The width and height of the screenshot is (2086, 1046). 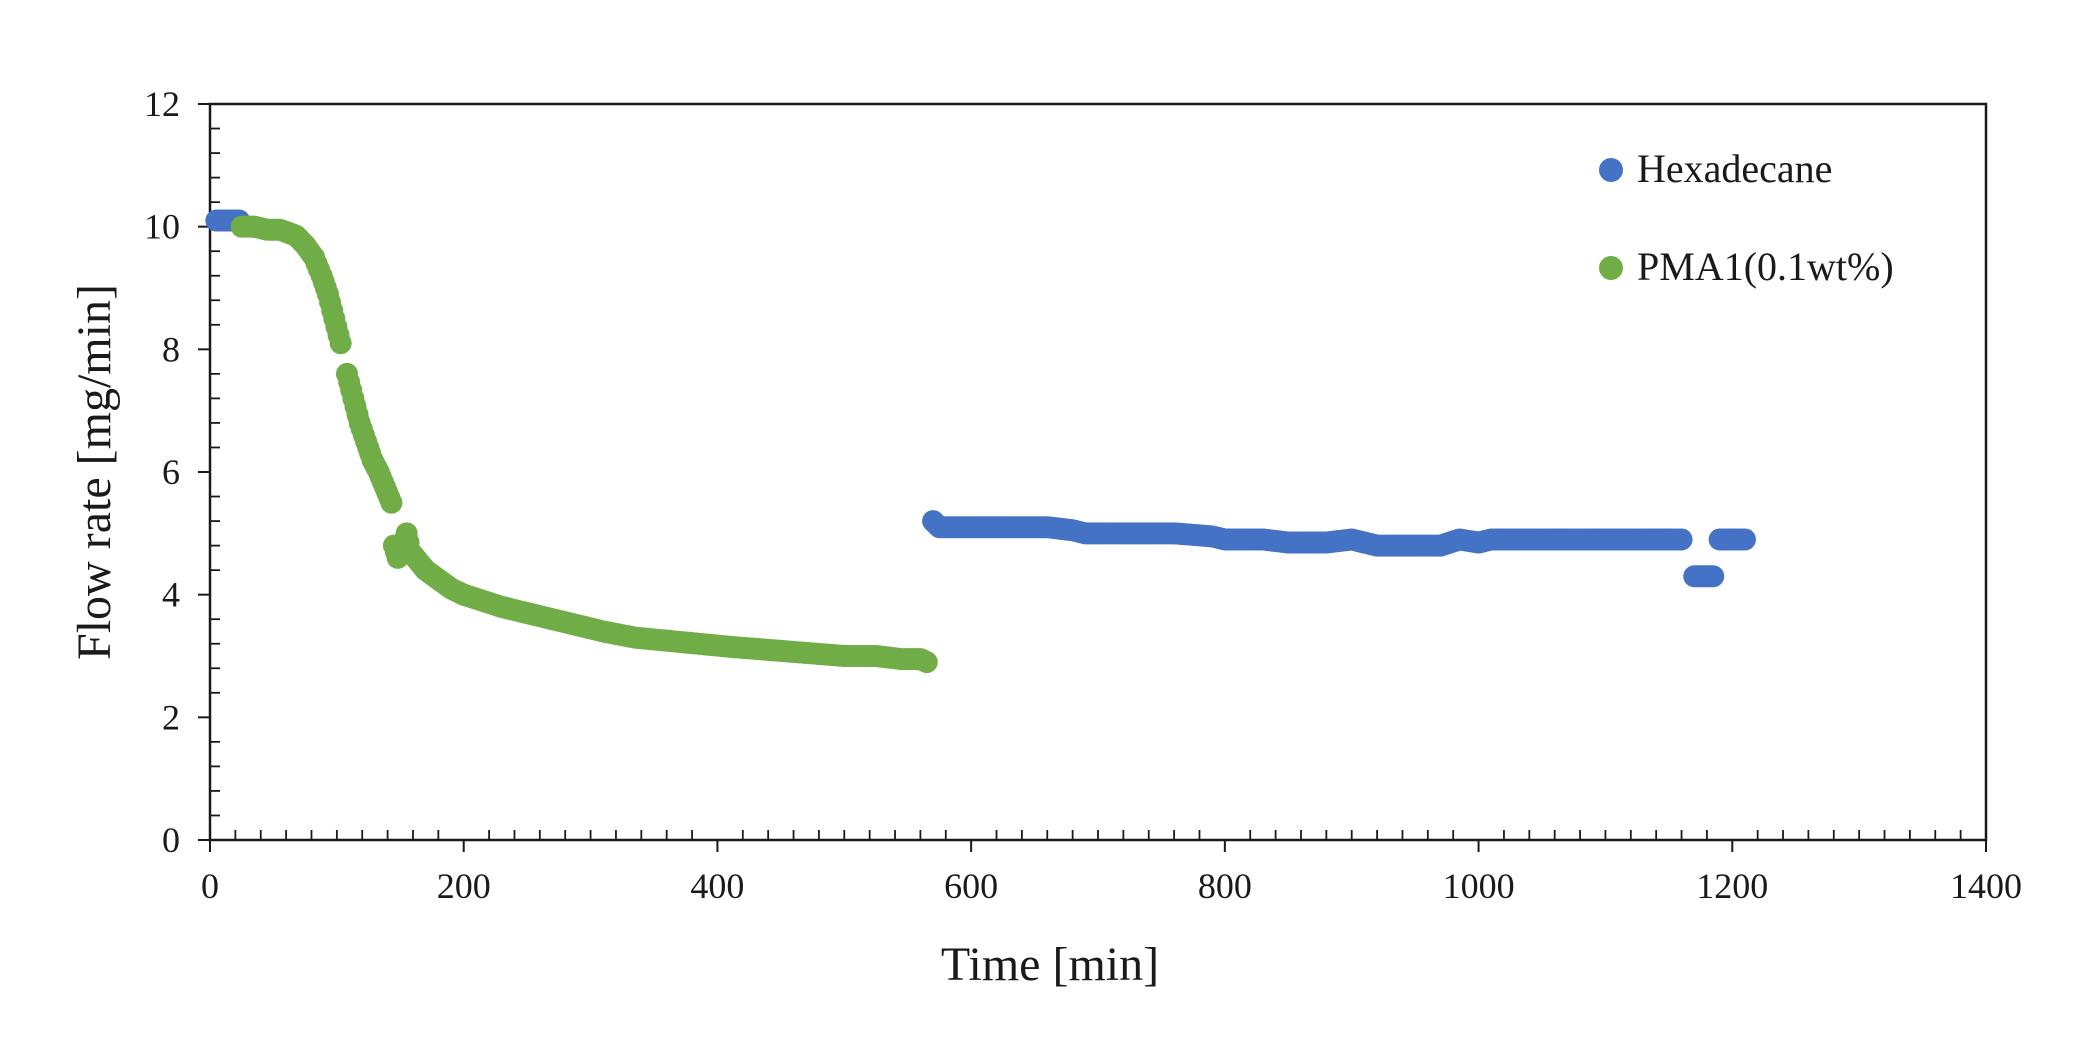 I want to click on y-tick-label: 12, so click(x=162, y=104).